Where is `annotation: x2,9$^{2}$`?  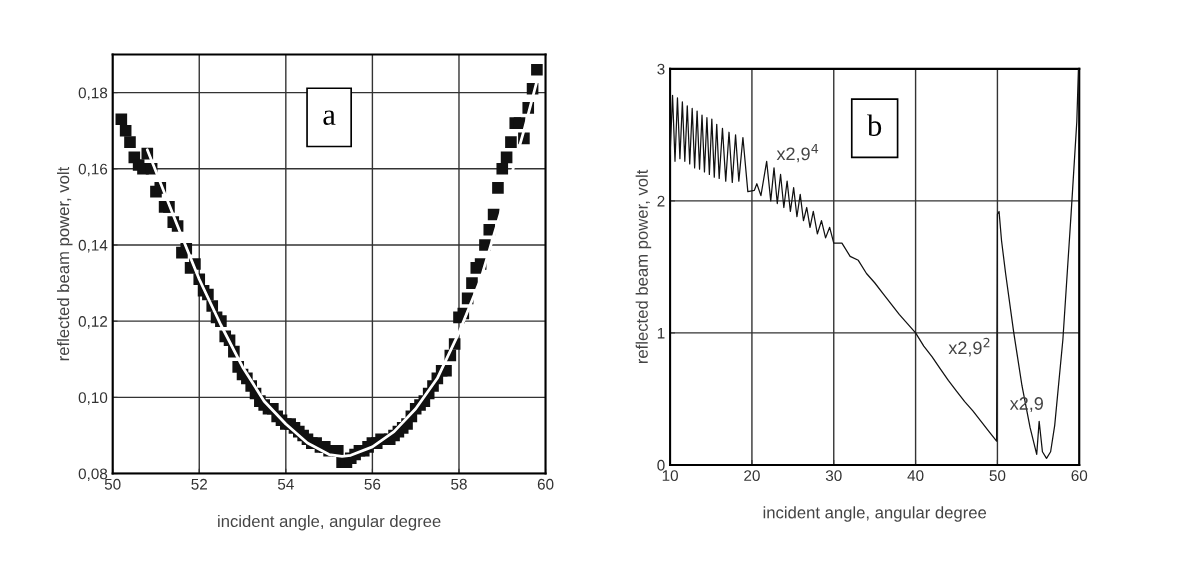 annotation: x2,9$^{2}$ is located at coordinates (969, 347).